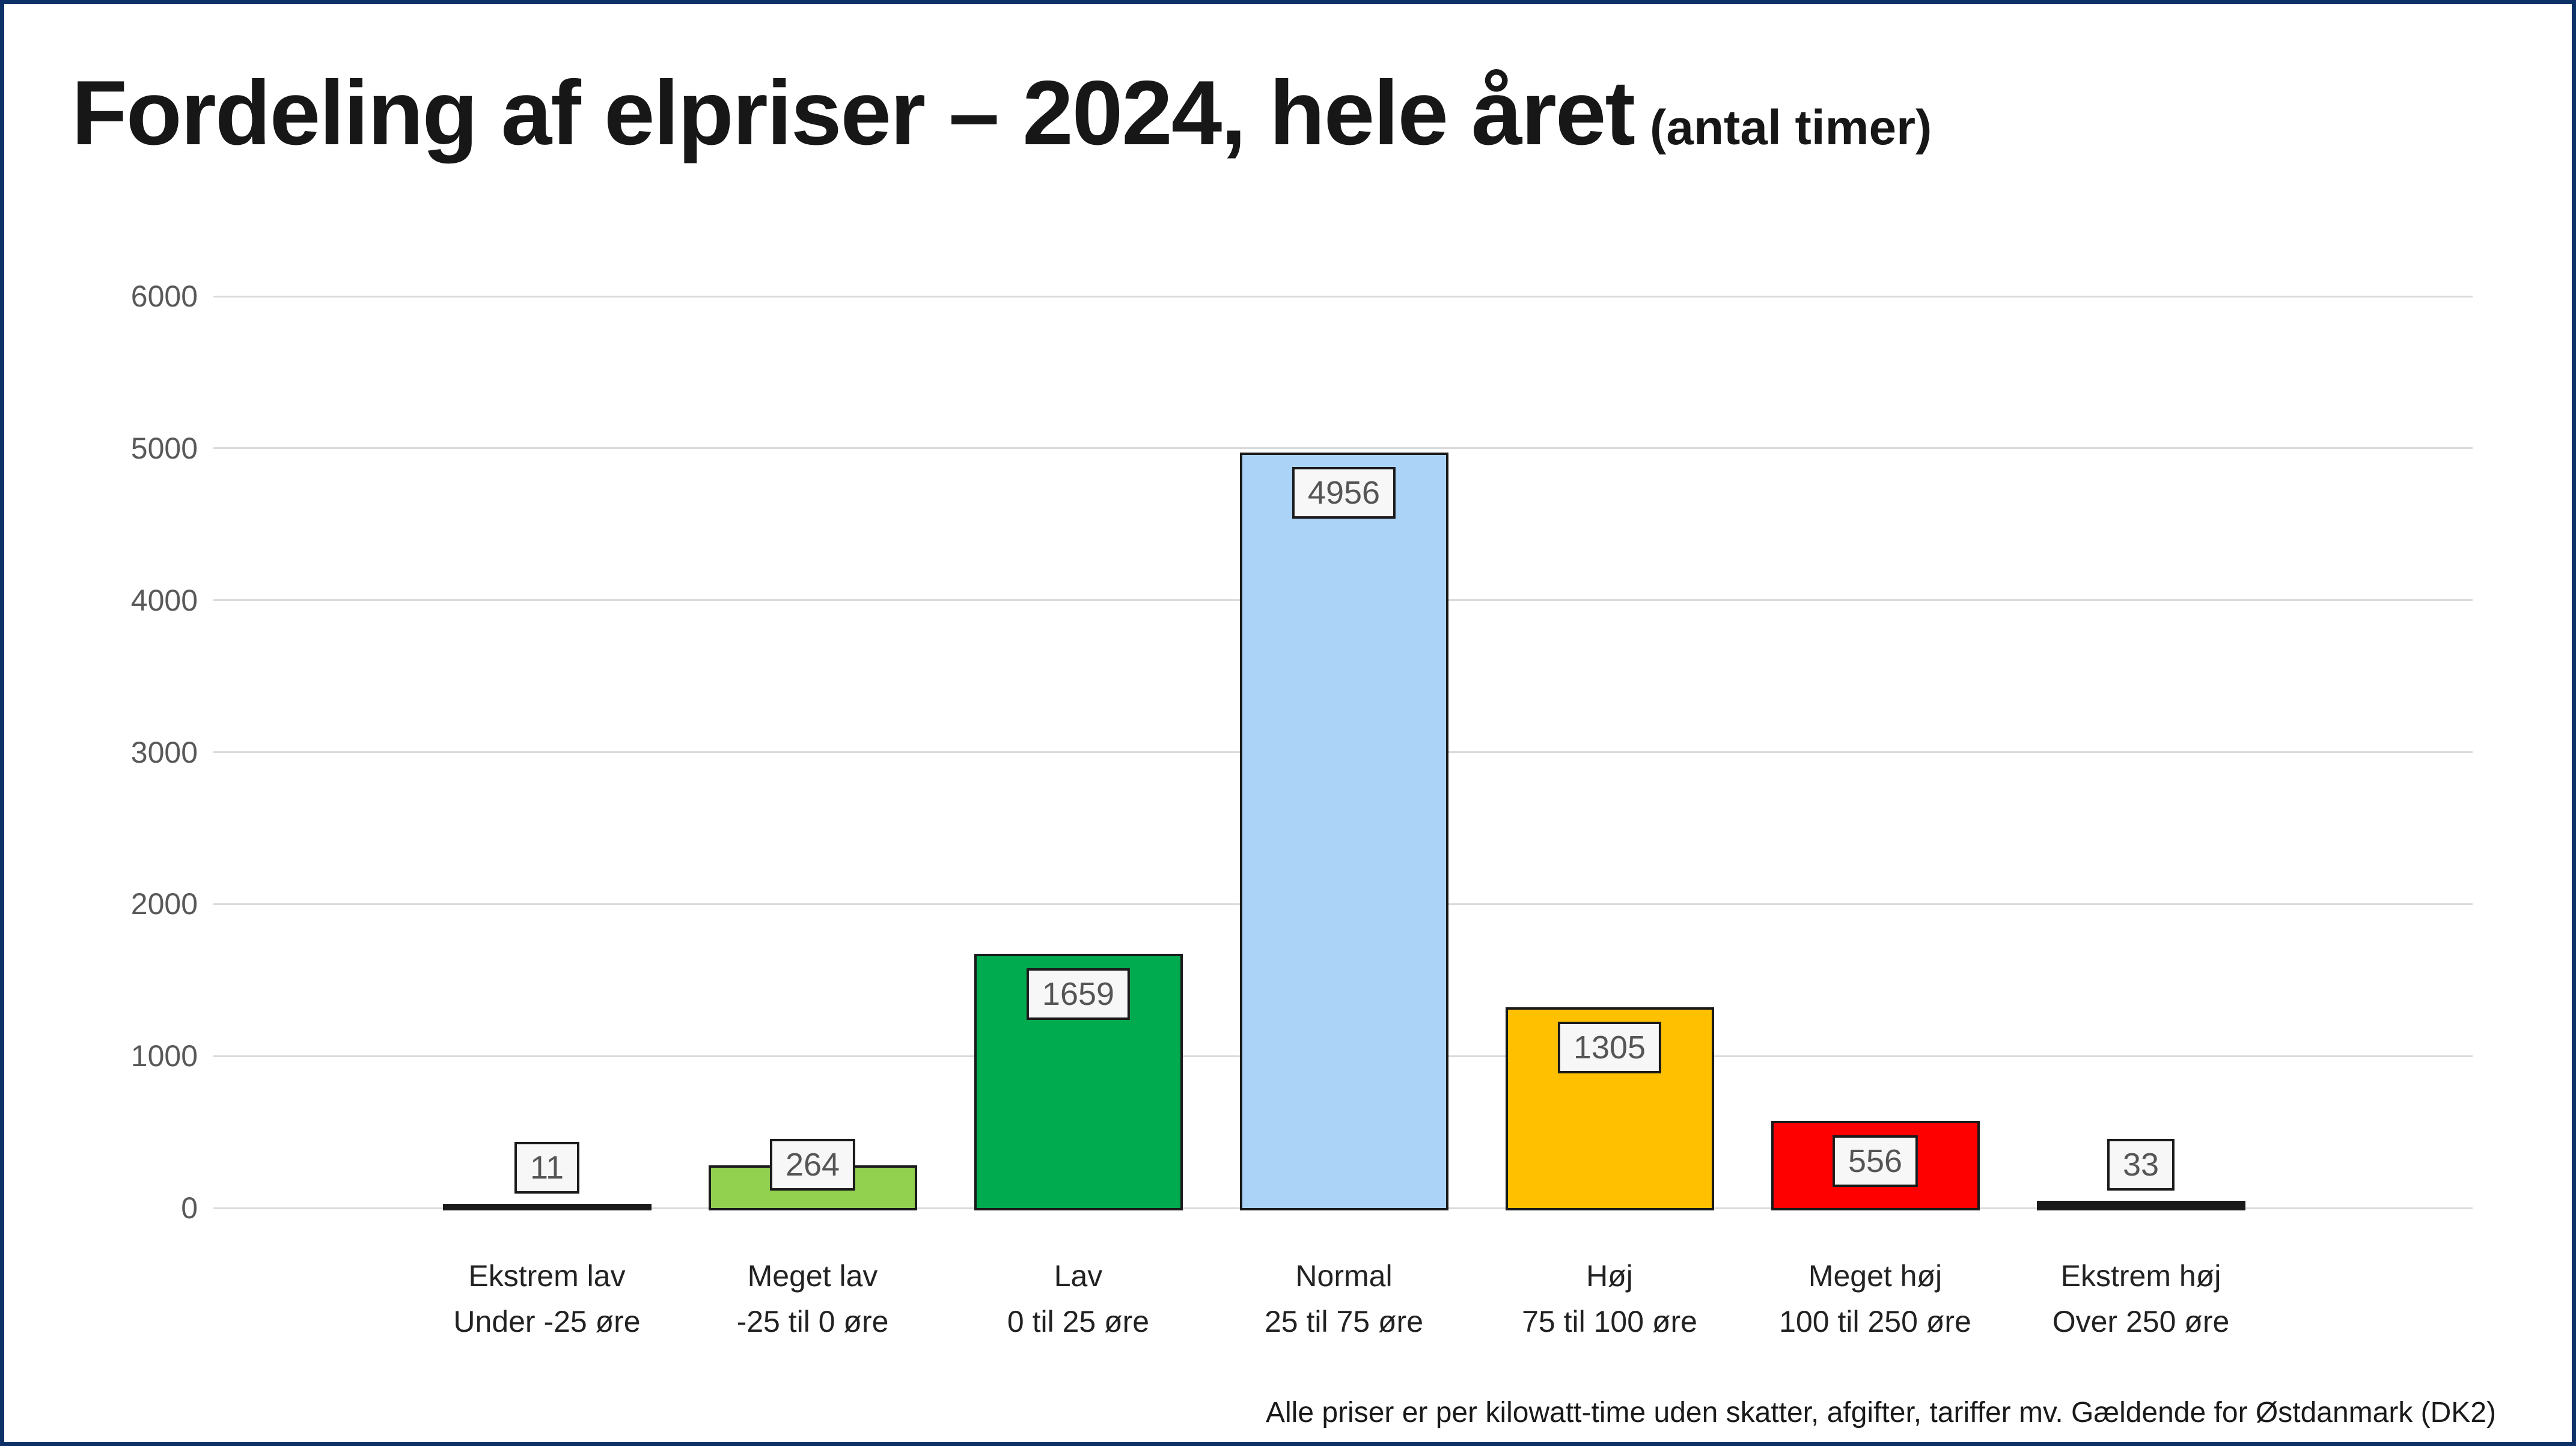  What do you see at coordinates (1344, 1276) in the screenshot?
I see `category-name: Normal` at bounding box center [1344, 1276].